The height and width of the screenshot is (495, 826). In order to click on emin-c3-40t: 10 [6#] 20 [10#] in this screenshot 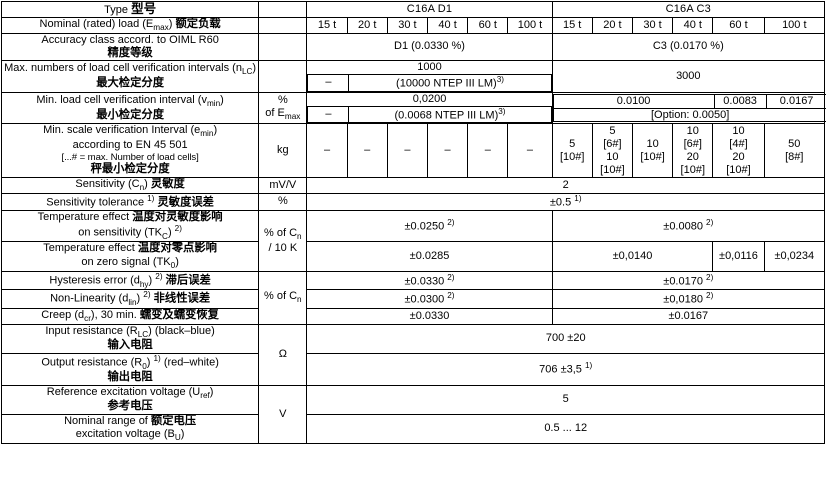, I will do `click(693, 150)`.